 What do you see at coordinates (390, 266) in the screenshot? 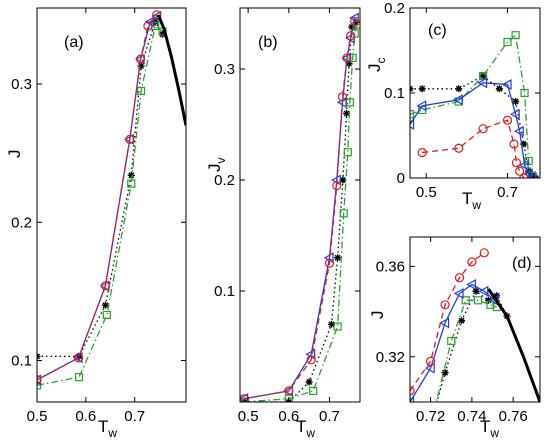
I see `y-tick-label: 0.36` at bounding box center [390, 266].